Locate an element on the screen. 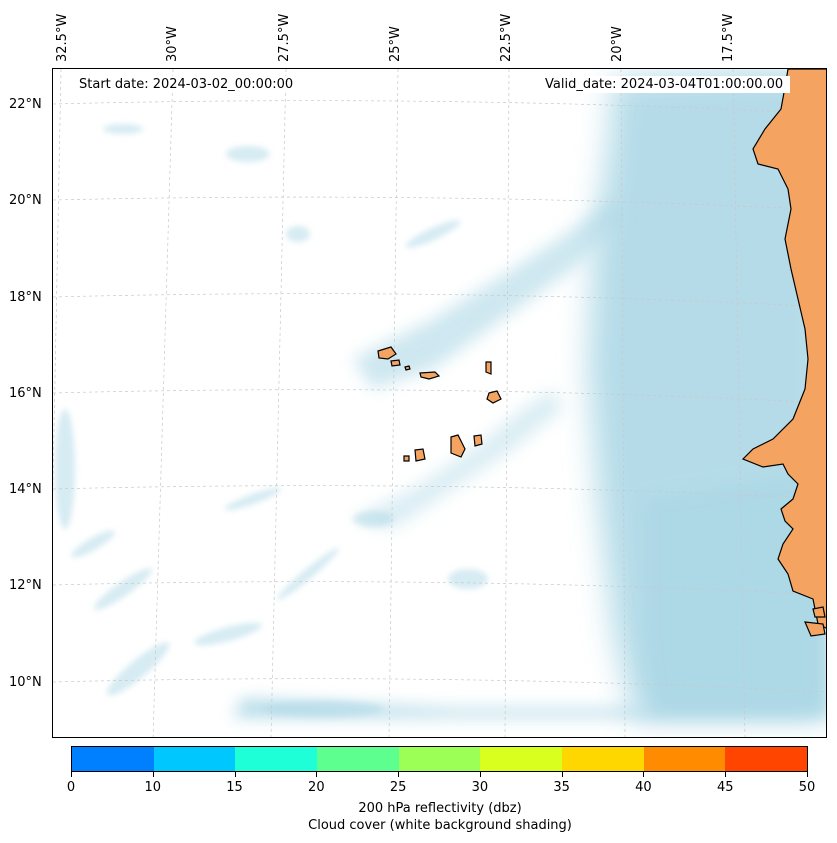 Image resolution: width=837 pixels, height=843 pixels. lat-label-10n: 10°N is located at coordinates (25, 682).